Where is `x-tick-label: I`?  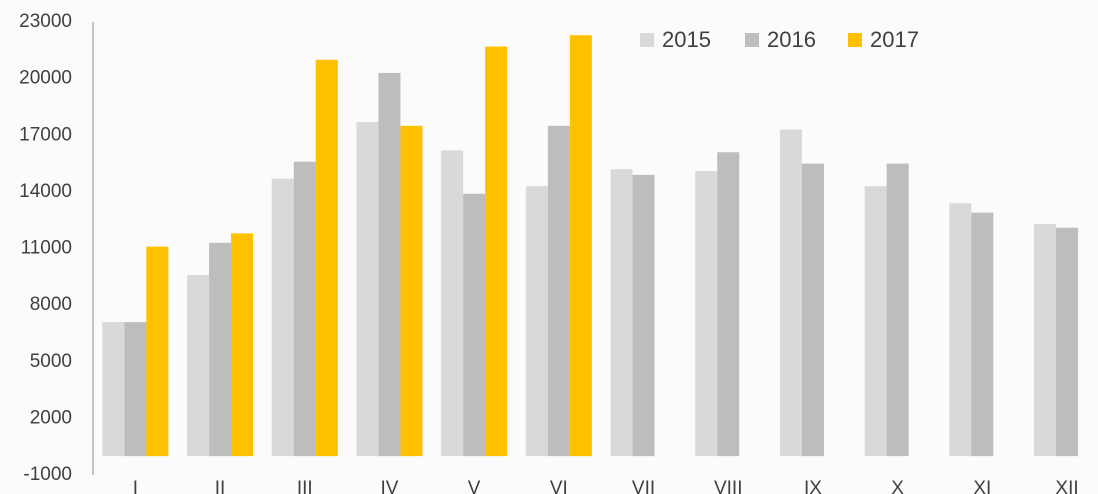 x-tick-label: I is located at coordinates (135, 486).